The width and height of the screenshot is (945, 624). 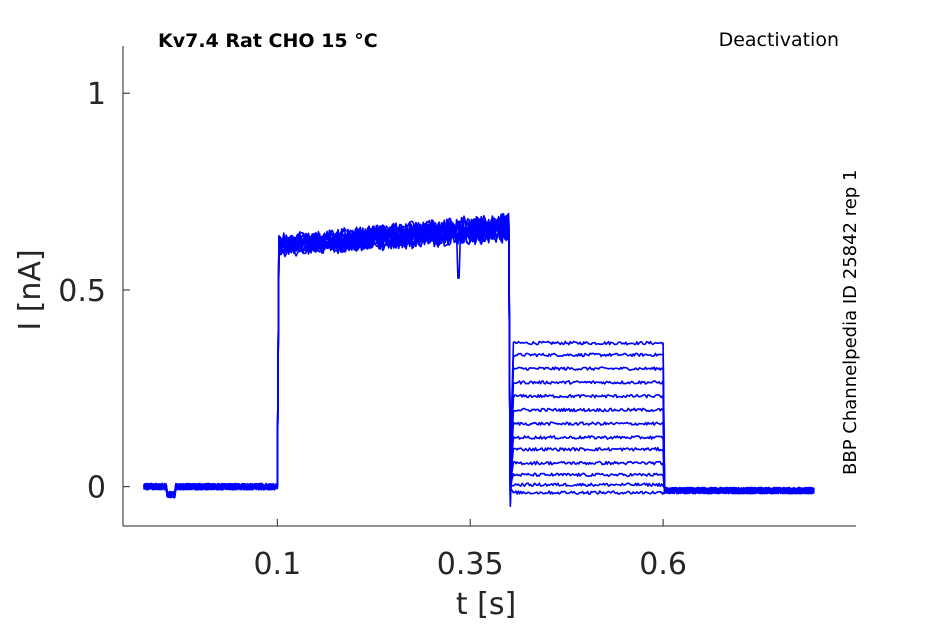 I want to click on y-axis-ticks: 00.51, so click(x=94, y=291).